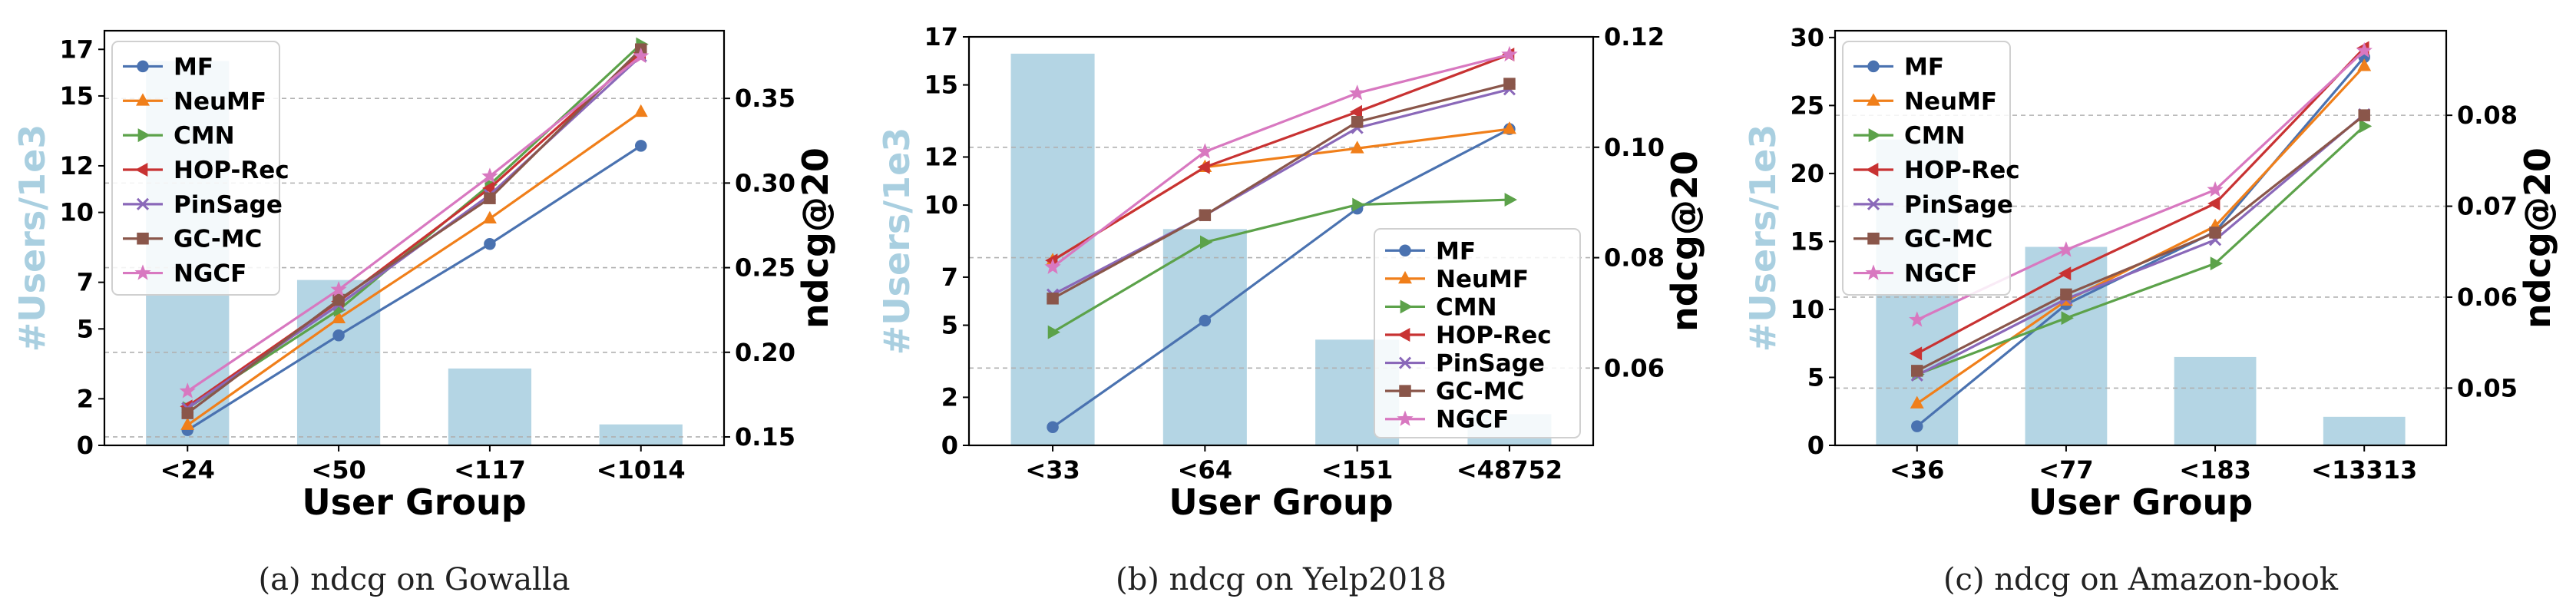 The width and height of the screenshot is (2576, 612). Describe the element at coordinates (1807, 173) in the screenshot. I see `y-left-tick-label: 20` at that location.